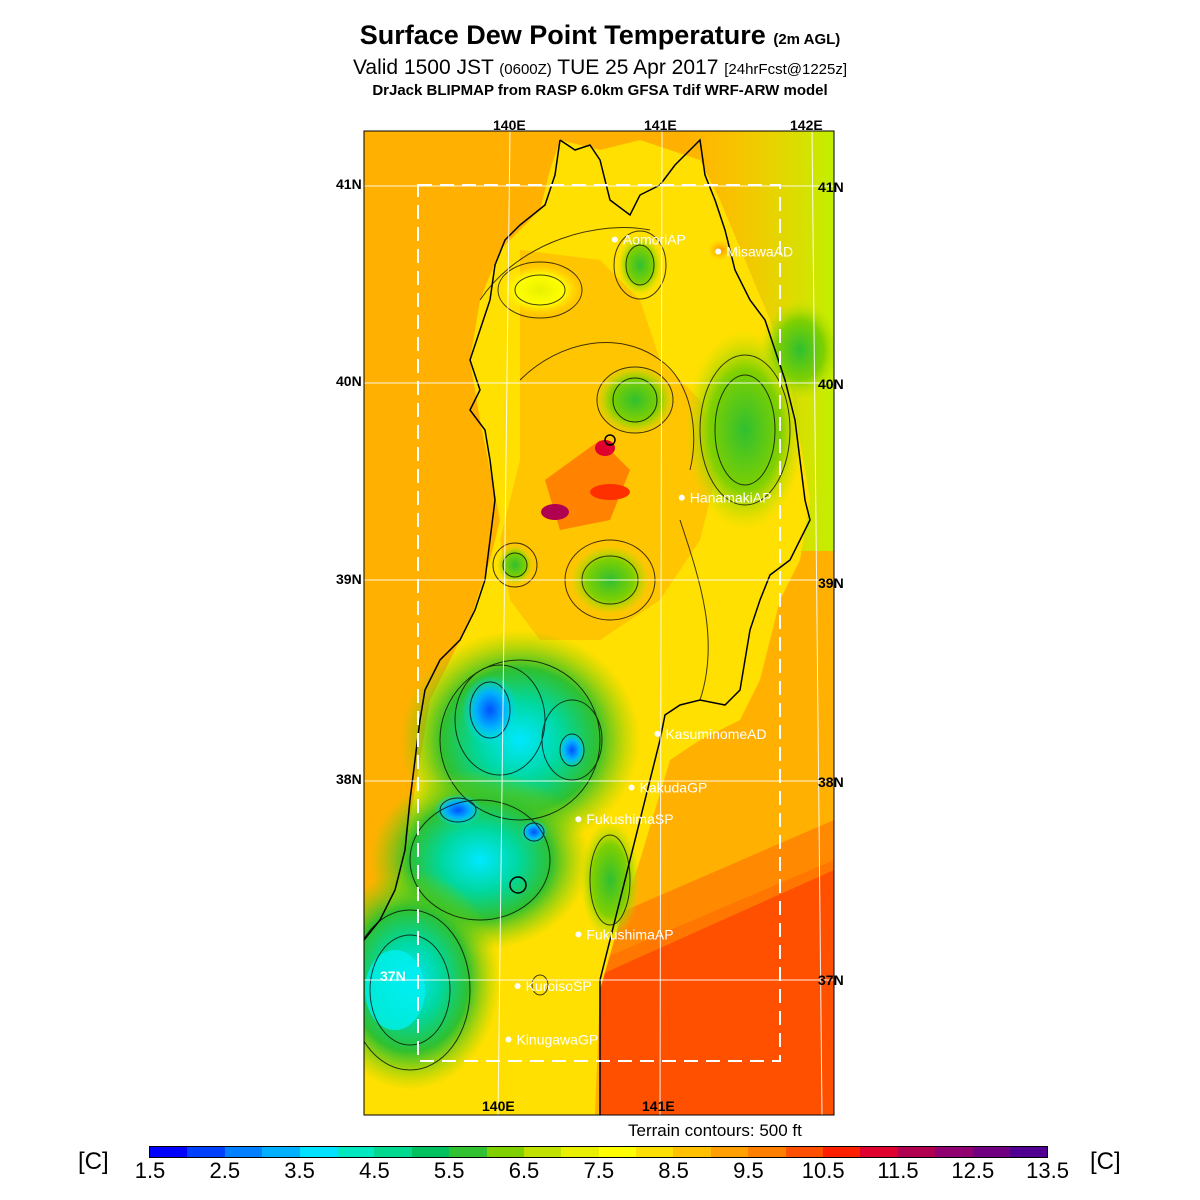  I want to click on lake-tazawa, so click(610, 440).